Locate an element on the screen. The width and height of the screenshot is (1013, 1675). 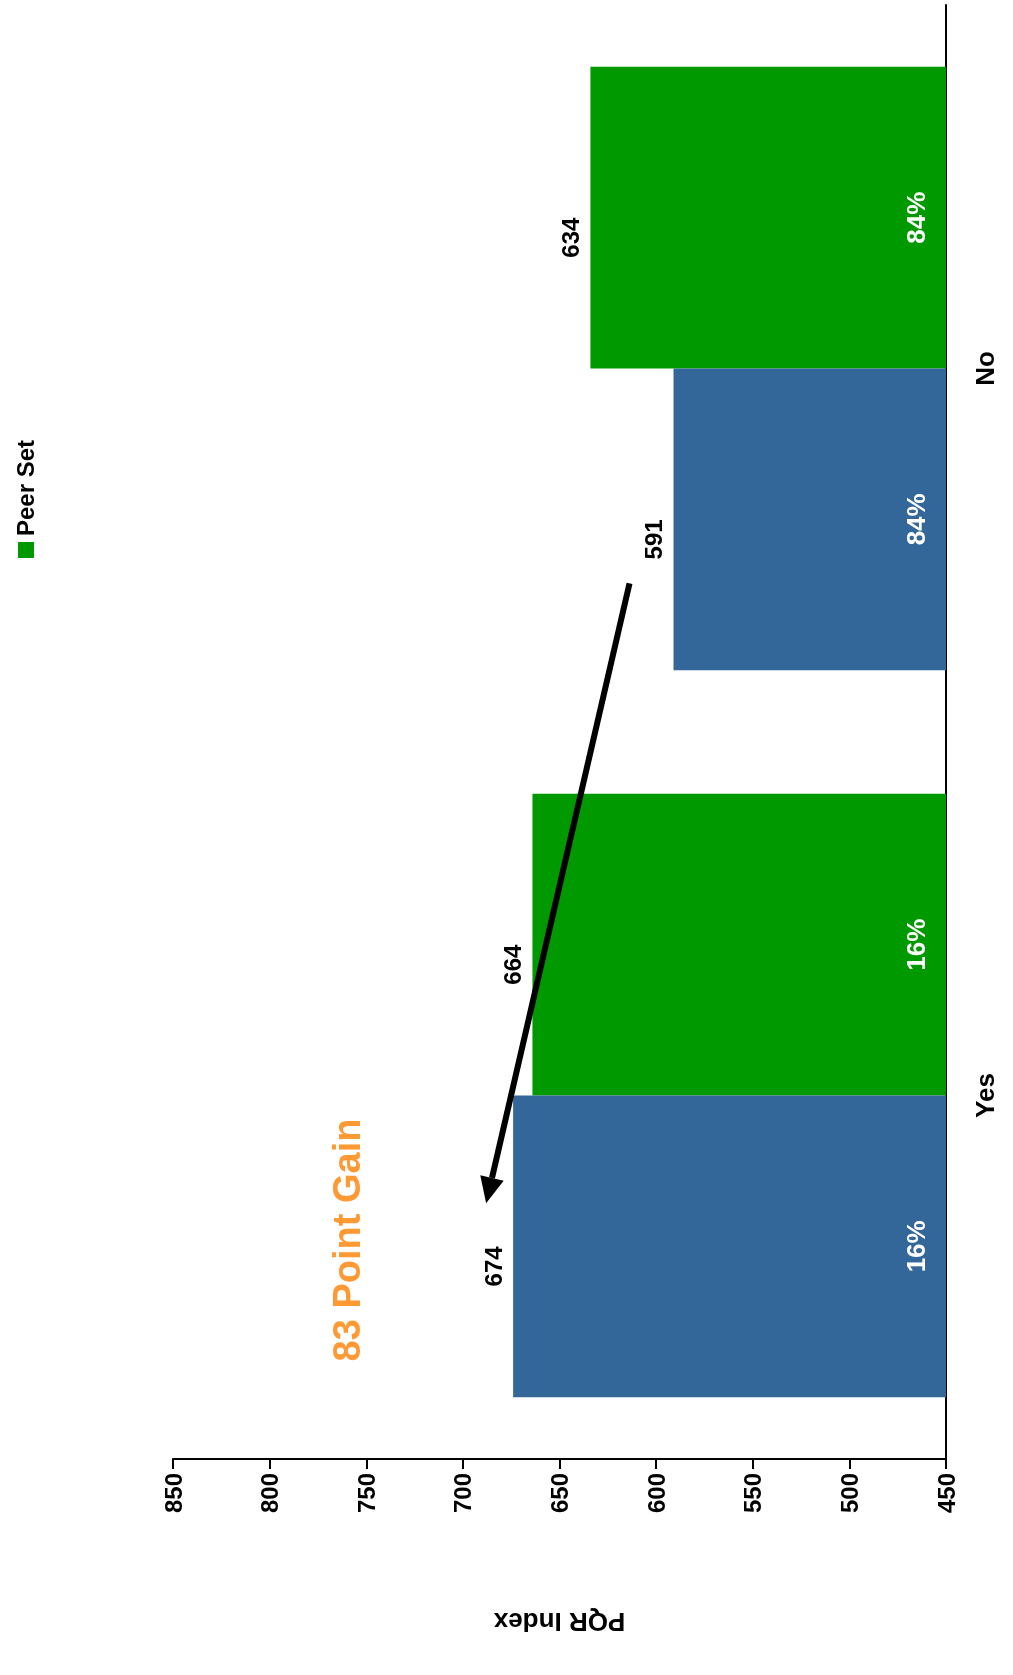
x-tick-label: 650 is located at coordinates (559, 1493).